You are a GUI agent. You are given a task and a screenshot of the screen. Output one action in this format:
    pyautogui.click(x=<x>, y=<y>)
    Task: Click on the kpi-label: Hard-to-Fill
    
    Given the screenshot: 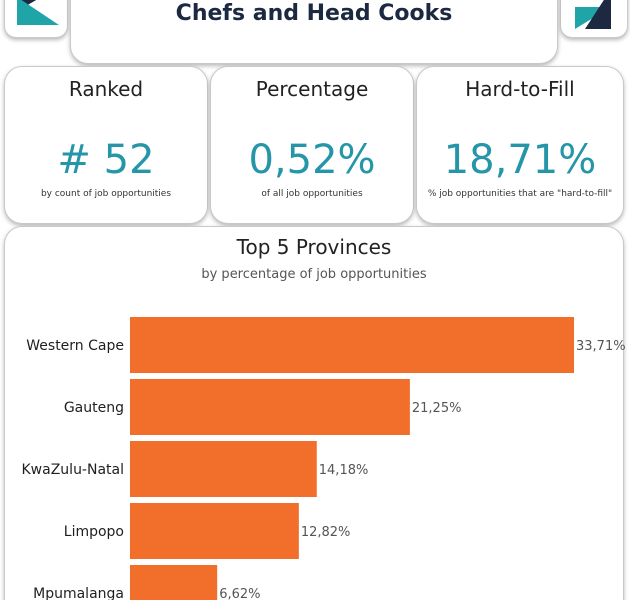 What is the action you would take?
    pyautogui.click(x=520, y=89)
    